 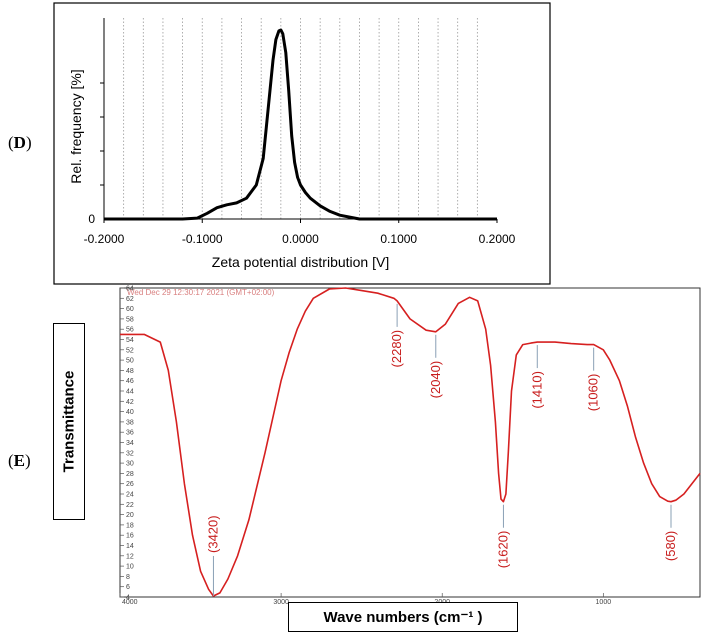 I want to click on ftir-y-tick-label: 4, so click(x=128, y=598).